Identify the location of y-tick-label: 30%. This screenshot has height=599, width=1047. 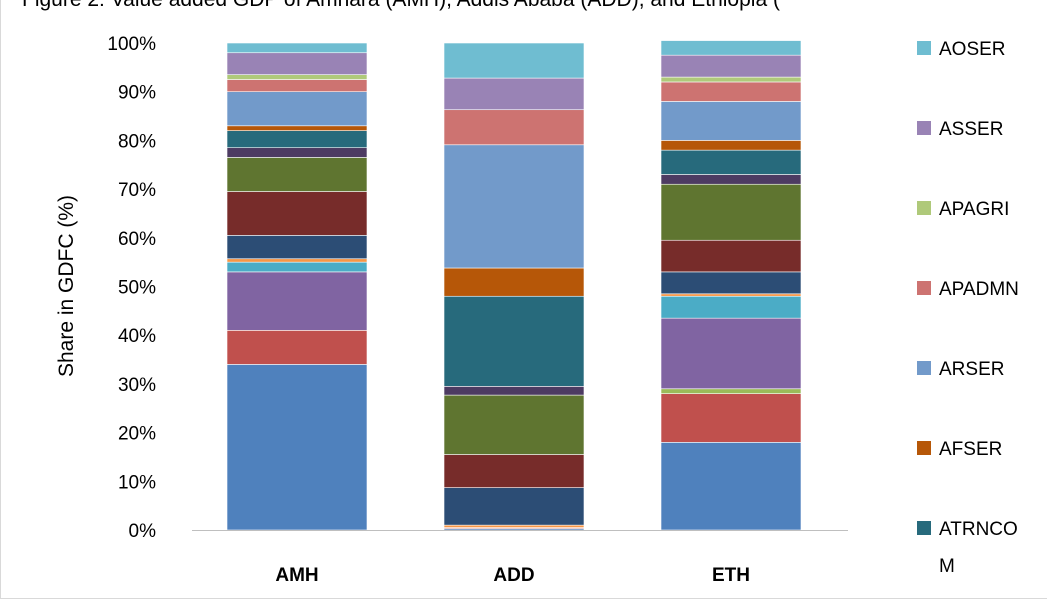
(137, 385).